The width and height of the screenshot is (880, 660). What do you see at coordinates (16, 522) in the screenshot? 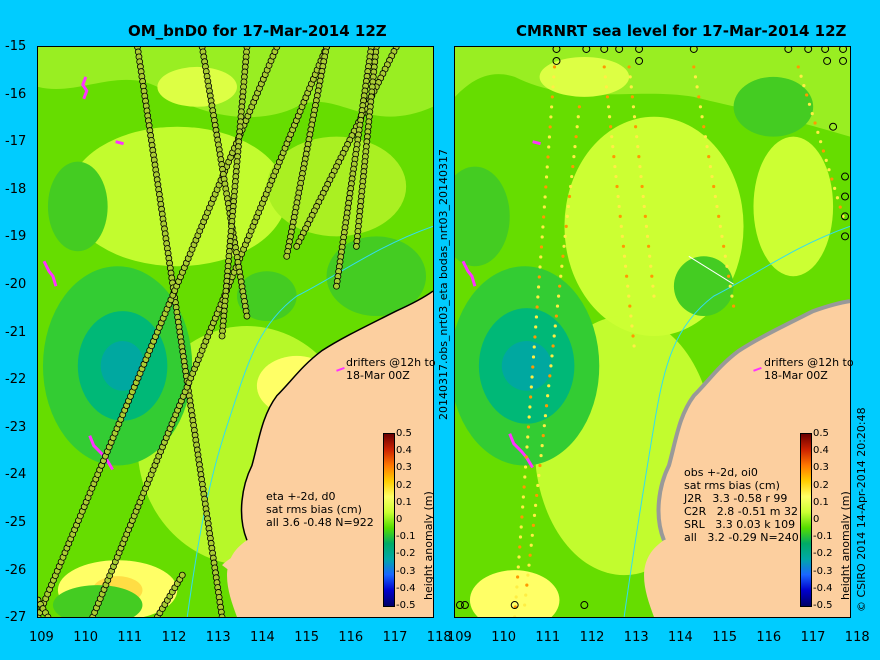
I see `lat-tick-label: -25` at bounding box center [16, 522].